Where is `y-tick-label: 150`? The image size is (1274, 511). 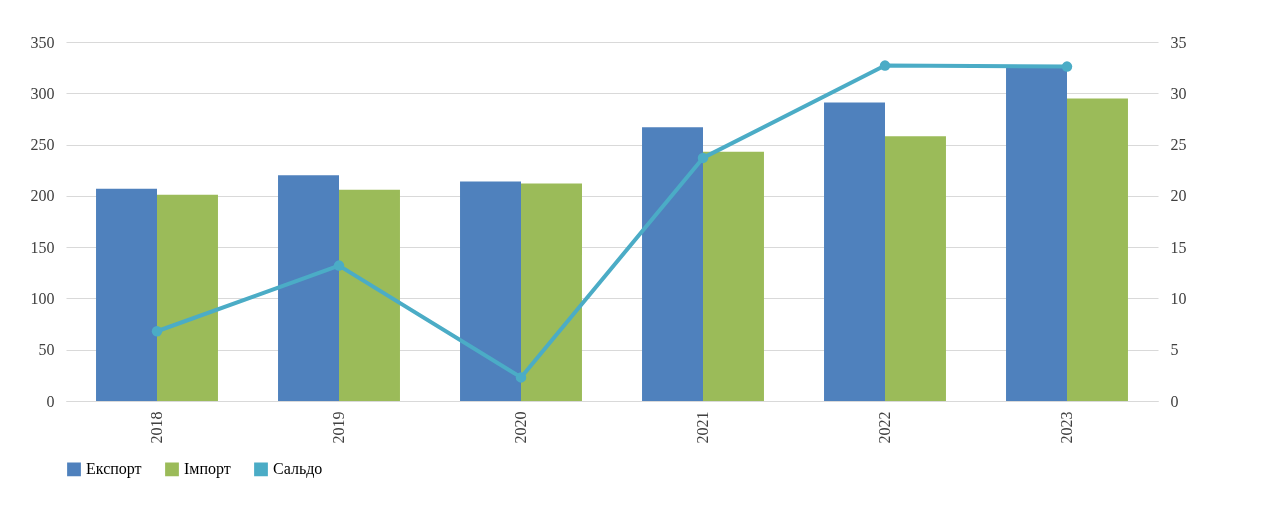
y-tick-label: 150 is located at coordinates (42, 247).